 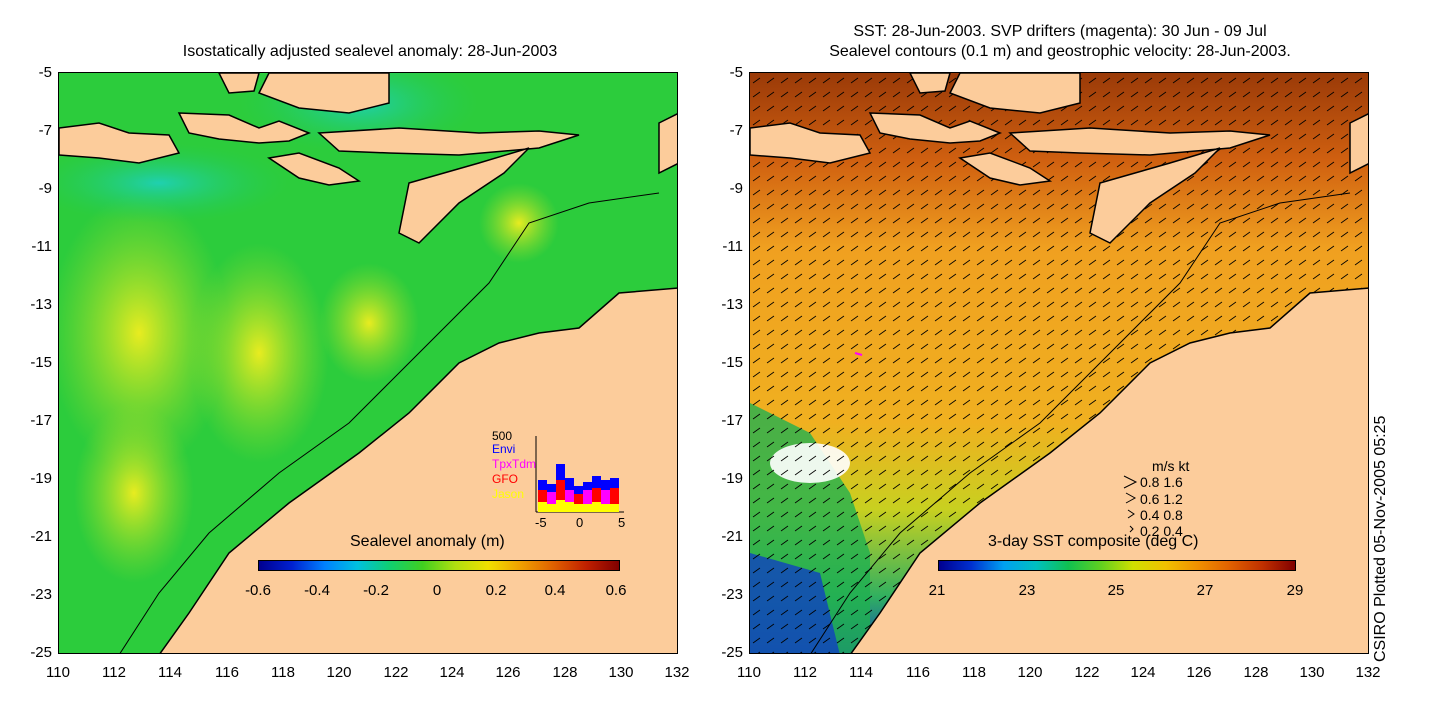 What do you see at coordinates (41, 420) in the screenshot?
I see `left-ytick: -17` at bounding box center [41, 420].